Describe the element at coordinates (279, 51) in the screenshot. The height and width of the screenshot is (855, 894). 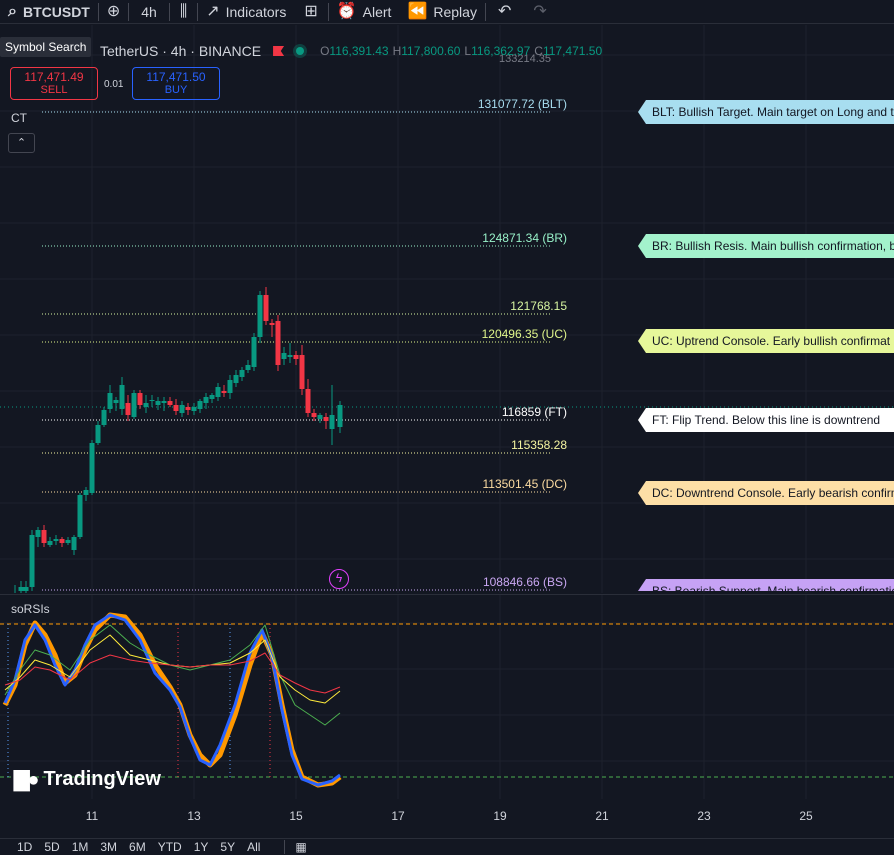
I see `flag-icon` at that location.